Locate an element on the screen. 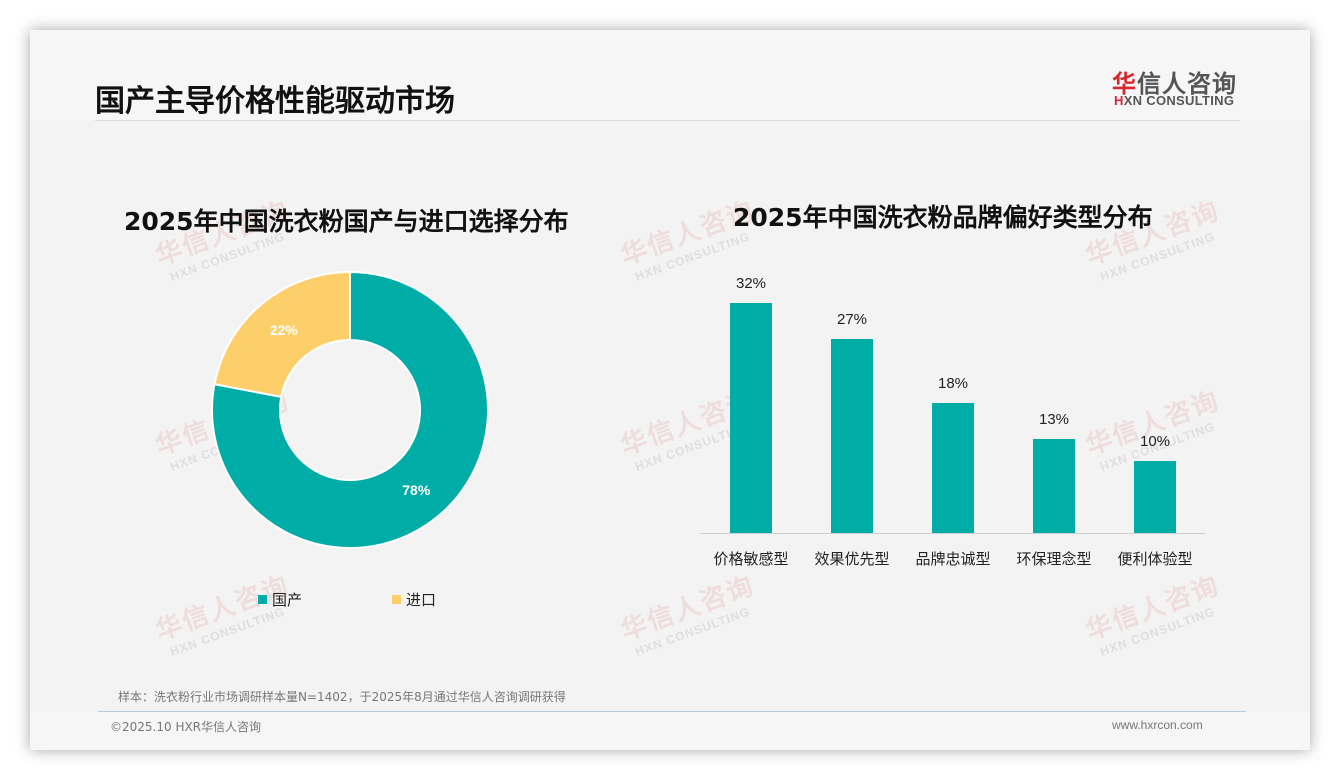  bar-chart-title: 2025年中国洗衣粉品牌偏好类型分布 is located at coordinates (943, 217).